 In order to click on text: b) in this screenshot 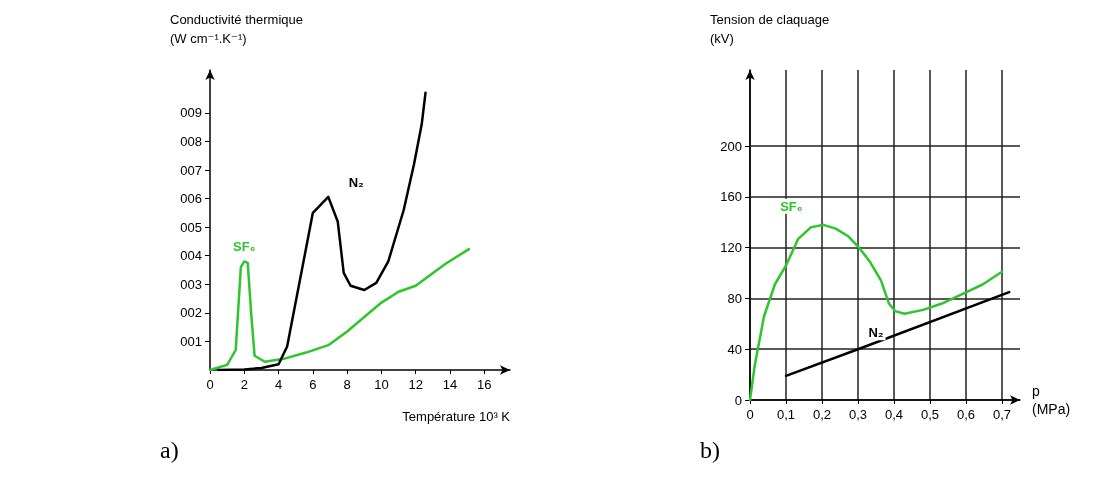, I will do `click(710, 450)`.